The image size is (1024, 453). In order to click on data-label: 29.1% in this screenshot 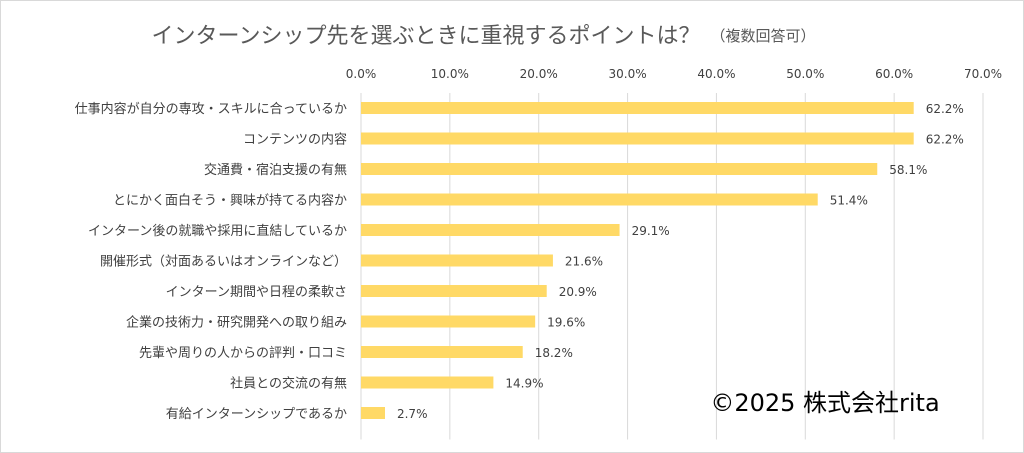, I will do `click(651, 231)`.